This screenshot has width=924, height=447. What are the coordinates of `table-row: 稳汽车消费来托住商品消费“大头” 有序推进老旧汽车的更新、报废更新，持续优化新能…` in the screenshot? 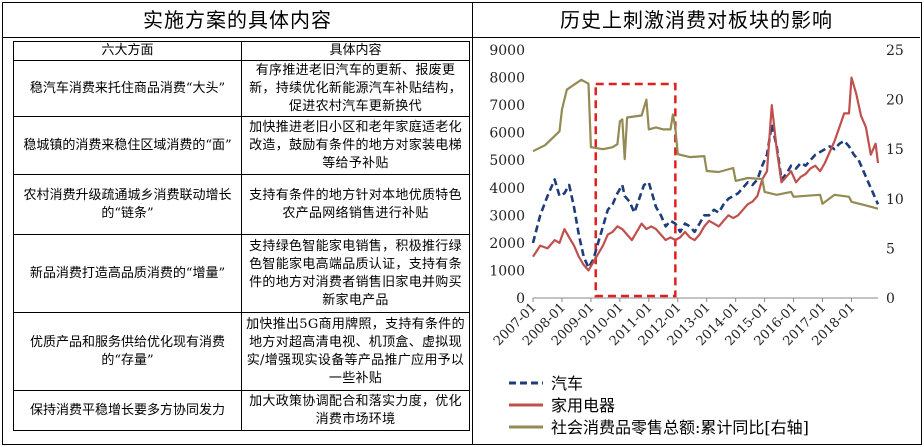 It's located at (241, 88).